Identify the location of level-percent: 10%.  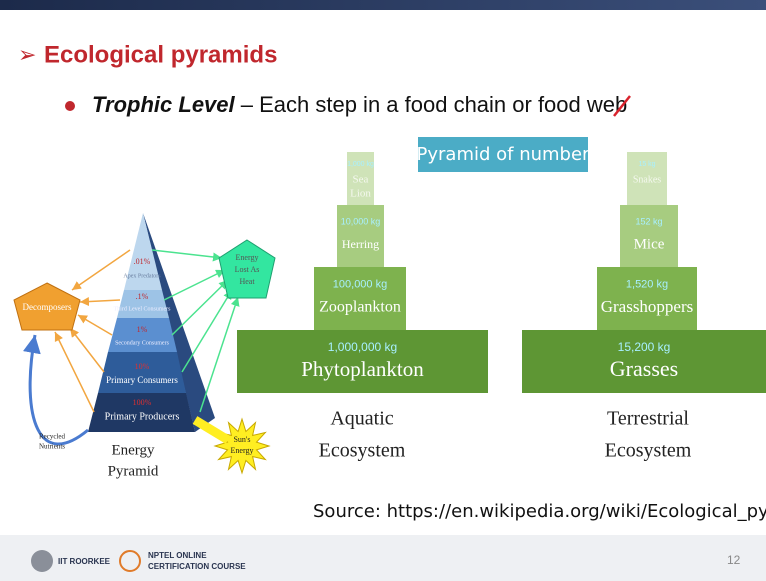
(142, 366).